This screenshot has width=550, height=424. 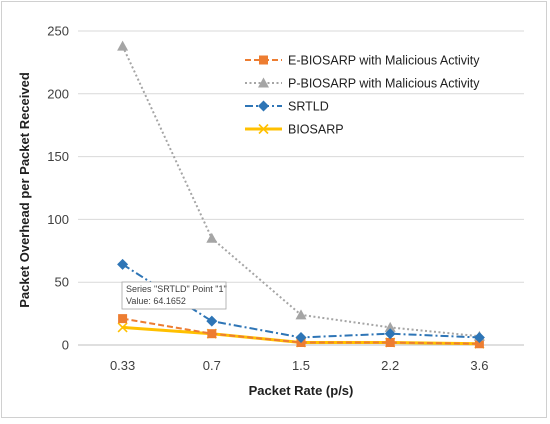 What do you see at coordinates (176, 289) in the screenshot?
I see `tooltip-line1: Series "SRTLD" Point "1"` at bounding box center [176, 289].